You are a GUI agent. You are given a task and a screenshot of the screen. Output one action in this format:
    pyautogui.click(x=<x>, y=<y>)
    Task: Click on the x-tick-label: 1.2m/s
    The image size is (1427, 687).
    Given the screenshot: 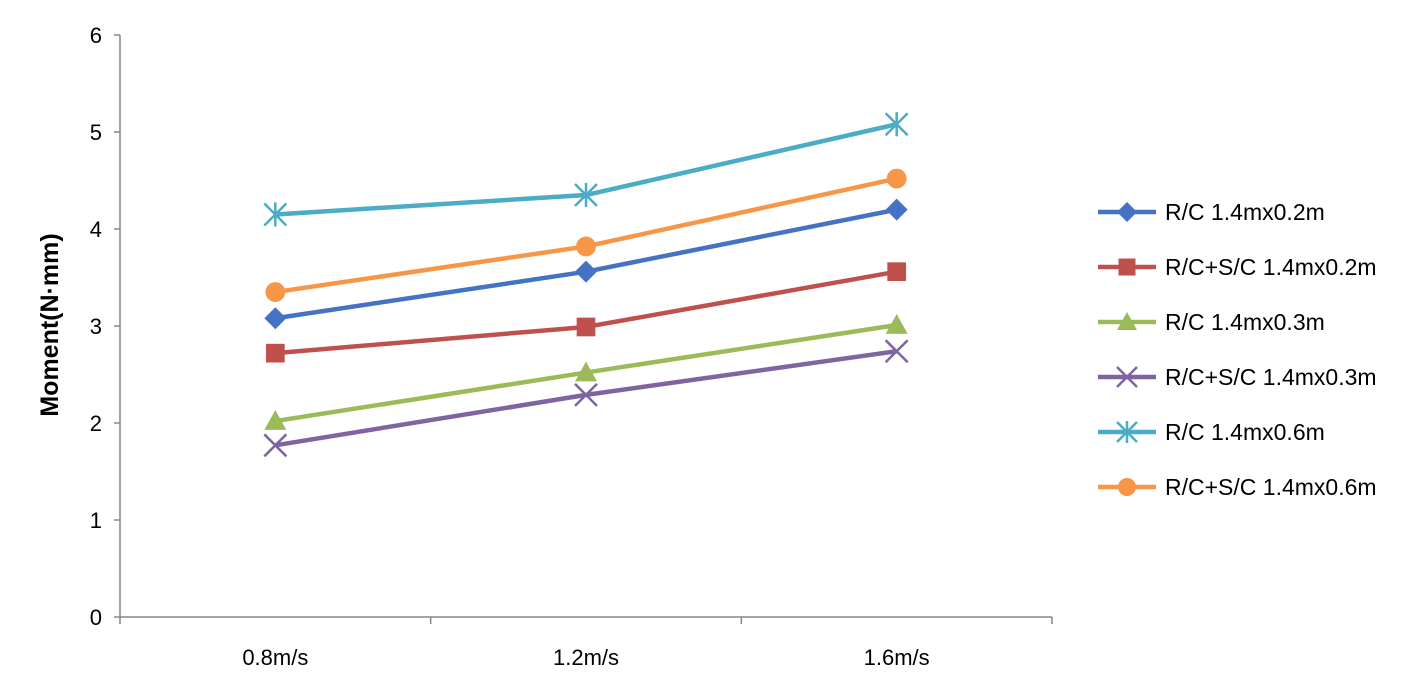 What is the action you would take?
    pyautogui.click(x=586, y=657)
    